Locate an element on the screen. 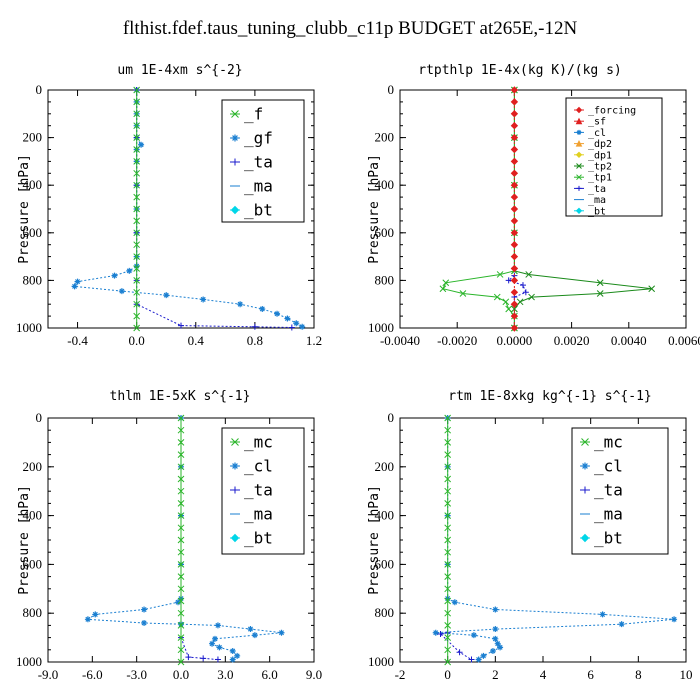 The width and height of the screenshot is (700, 700). legend-entry-label: _tp2 is located at coordinates (600, 167).